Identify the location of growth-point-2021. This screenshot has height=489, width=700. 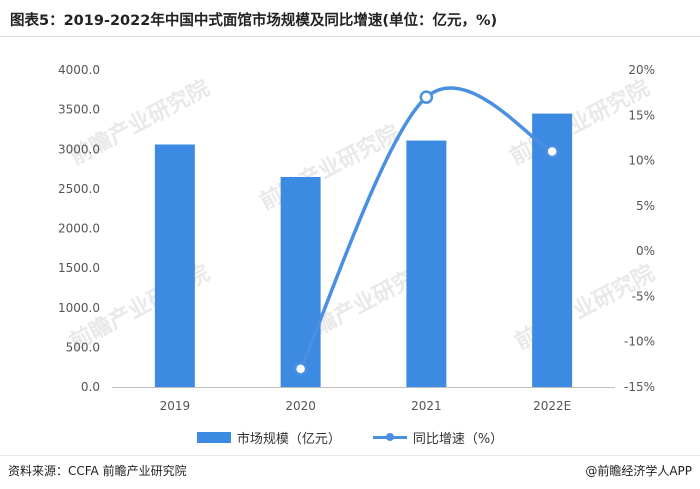
(426, 97).